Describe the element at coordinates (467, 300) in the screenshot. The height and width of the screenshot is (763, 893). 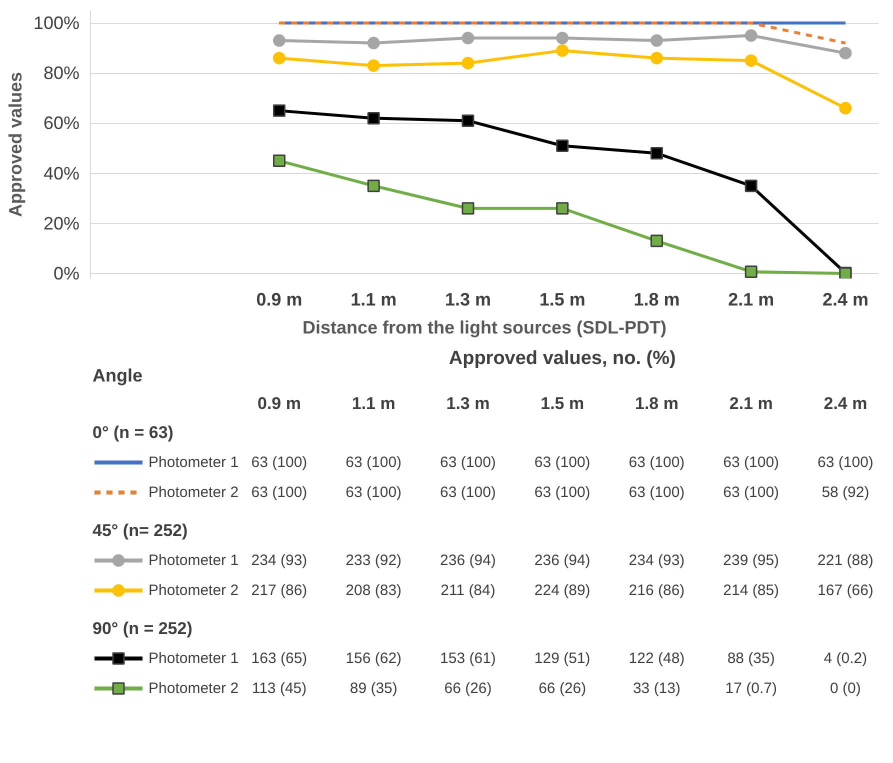
I see `x-tick-label: 1.3 m` at that location.